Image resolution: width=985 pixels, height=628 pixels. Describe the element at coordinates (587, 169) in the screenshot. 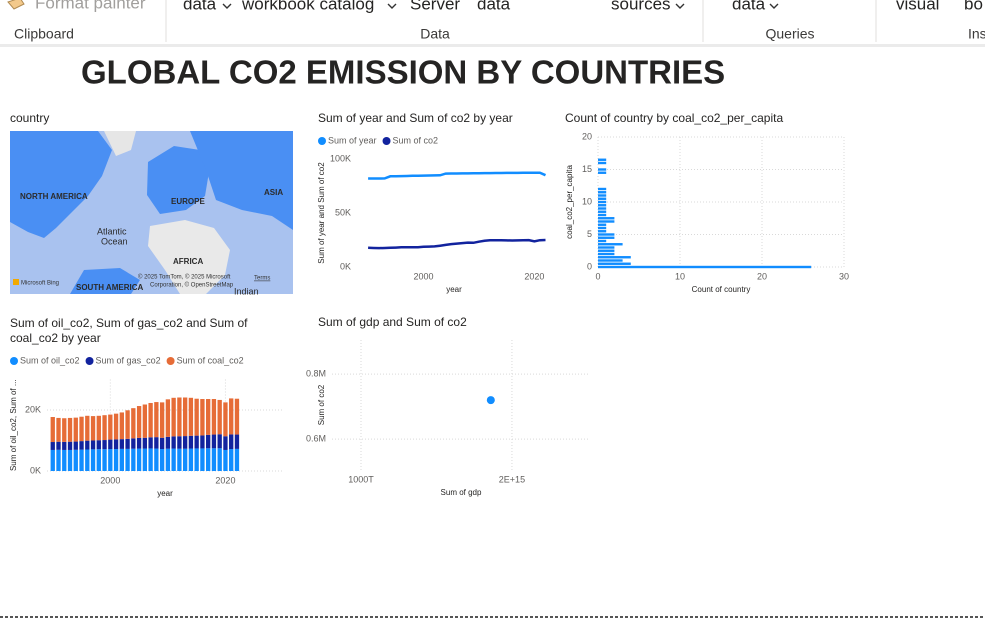

I see `y-tick-label: 15` at that location.